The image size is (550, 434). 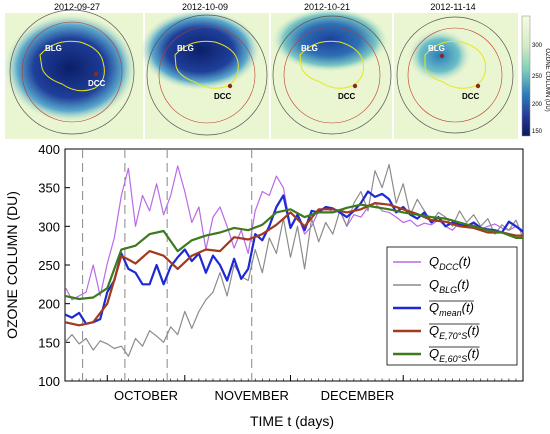 What do you see at coordinates (453, 336) in the screenshot?
I see `legend-subscript: E,70°S` at bounding box center [453, 336].